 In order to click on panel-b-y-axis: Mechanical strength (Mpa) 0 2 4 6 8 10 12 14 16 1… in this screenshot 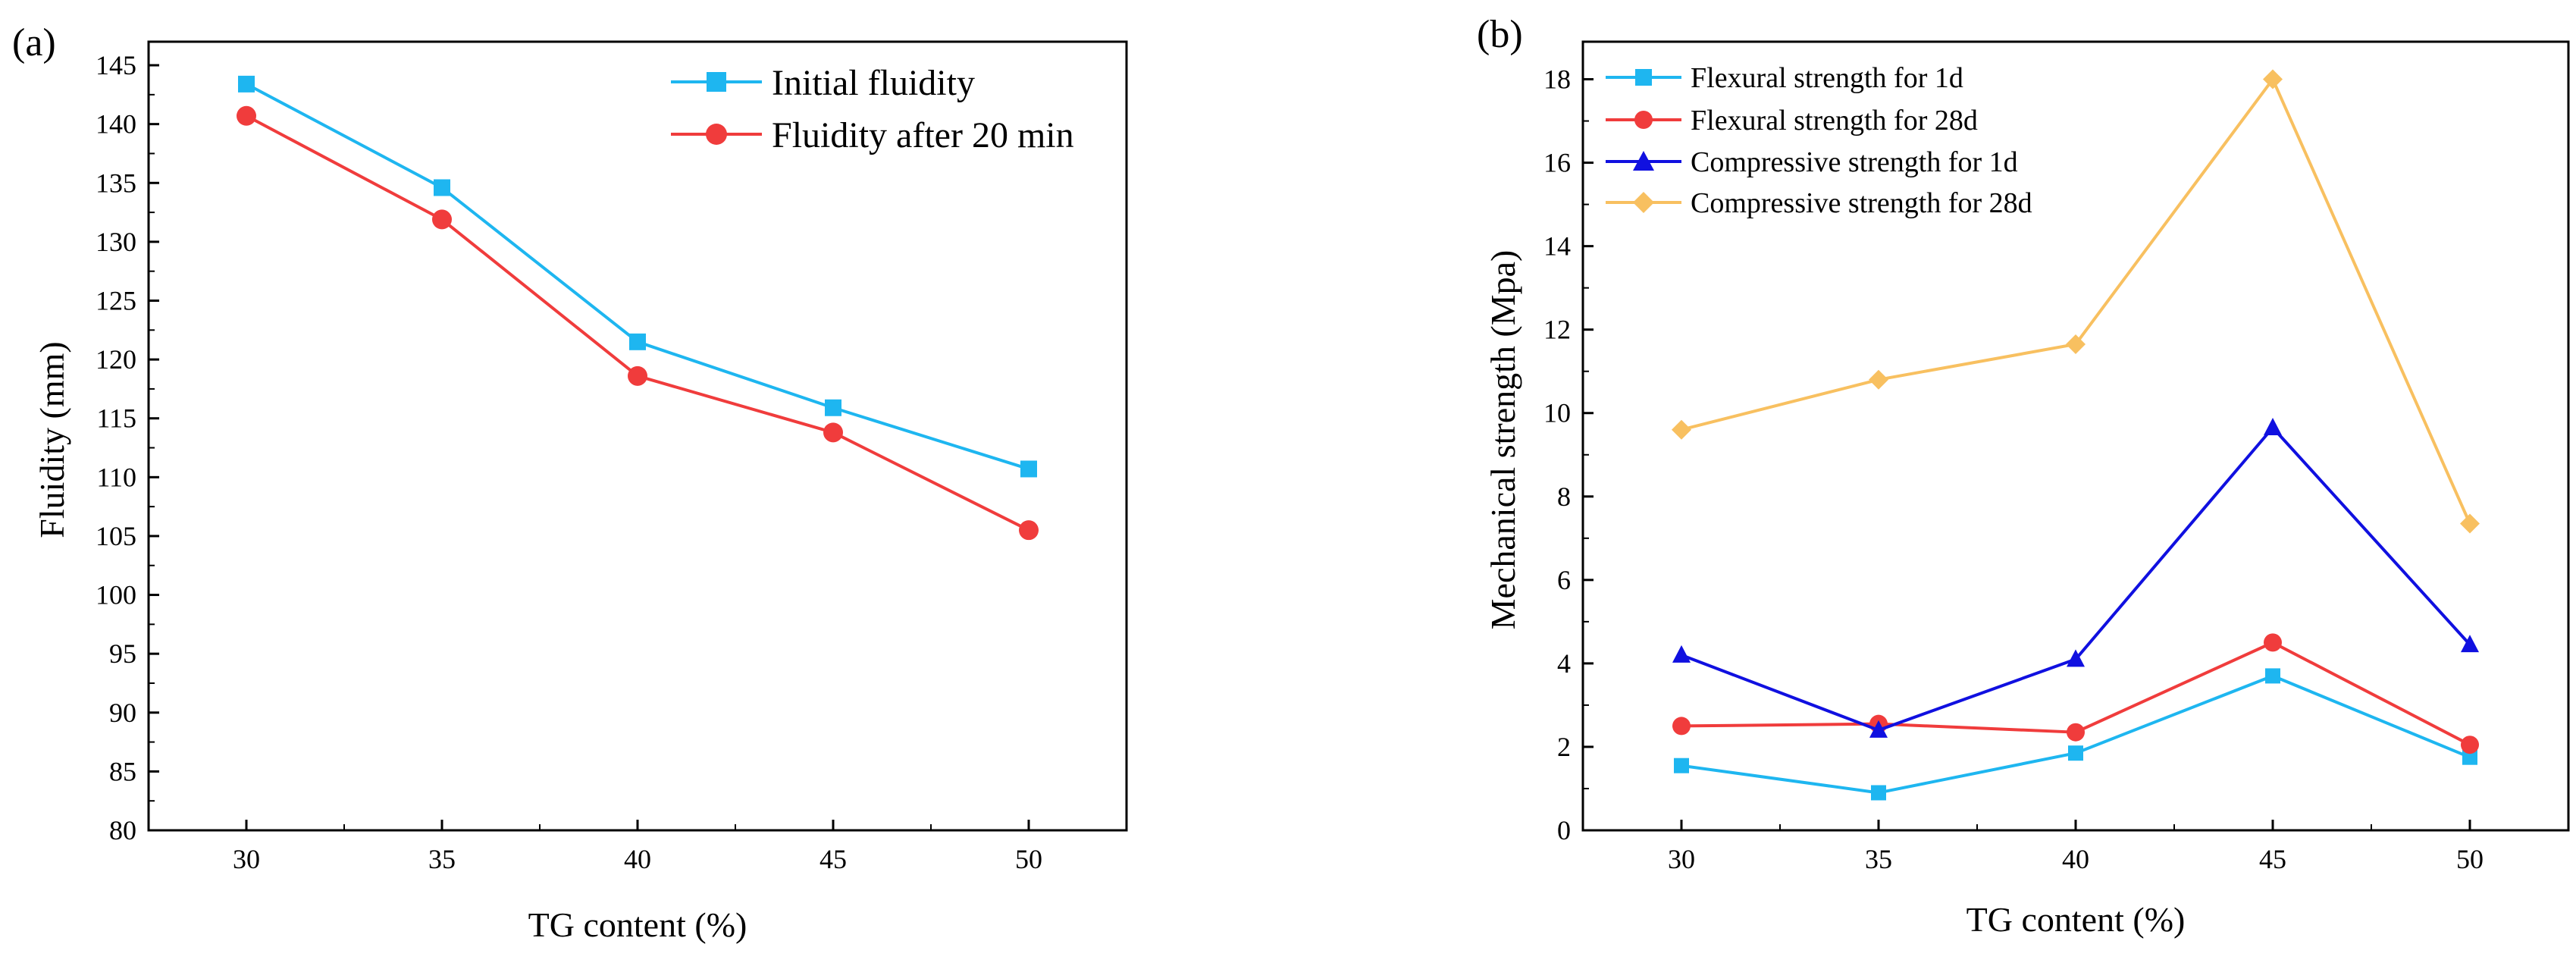, I will do `click(1539, 455)`.